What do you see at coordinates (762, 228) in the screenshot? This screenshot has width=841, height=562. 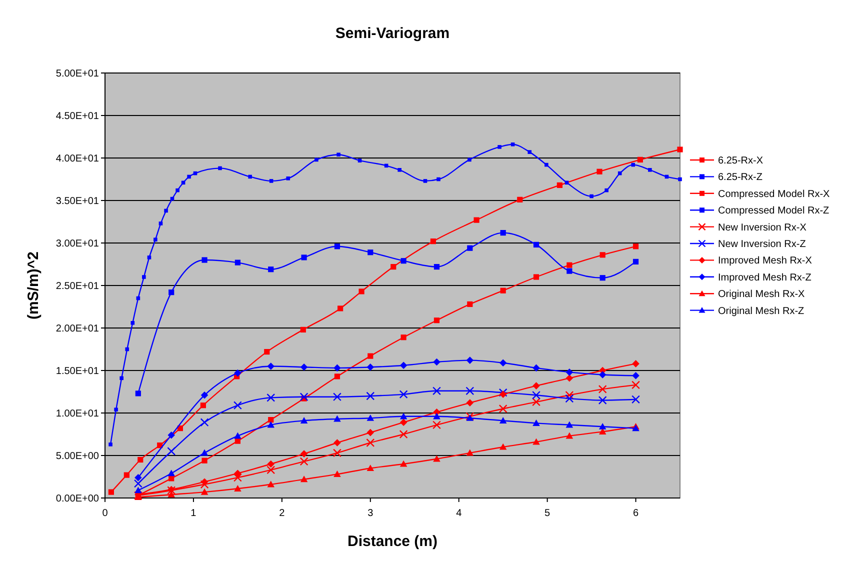 I see `legend-label: New Inversion Rx-X` at bounding box center [762, 228].